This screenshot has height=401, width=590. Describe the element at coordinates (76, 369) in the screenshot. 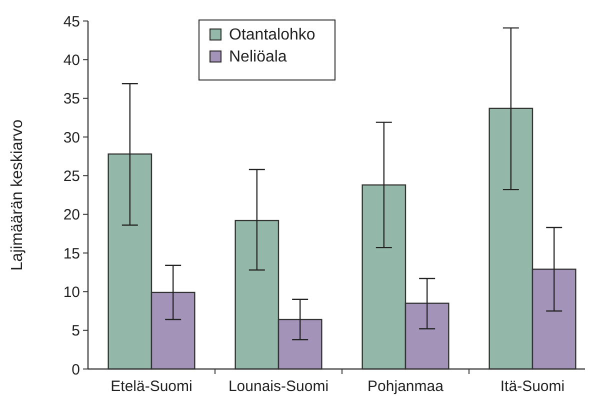

I see `y-tick-label: 0` at that location.